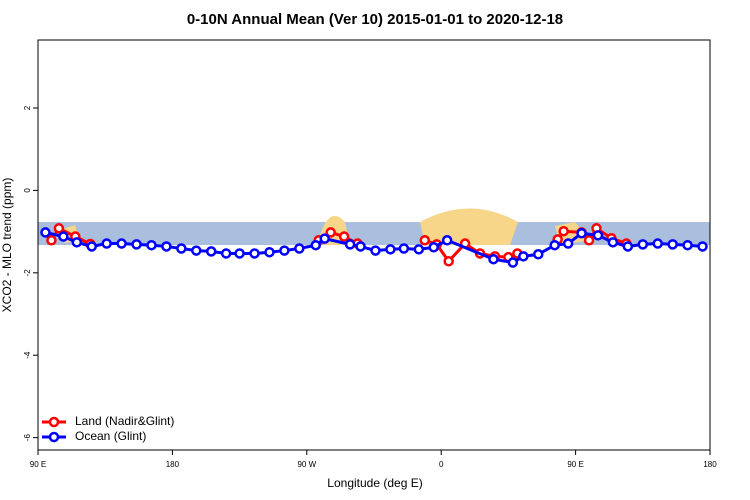 The height and width of the screenshot is (500, 750). I want to click on x-tick-label: 0, so click(441, 464).